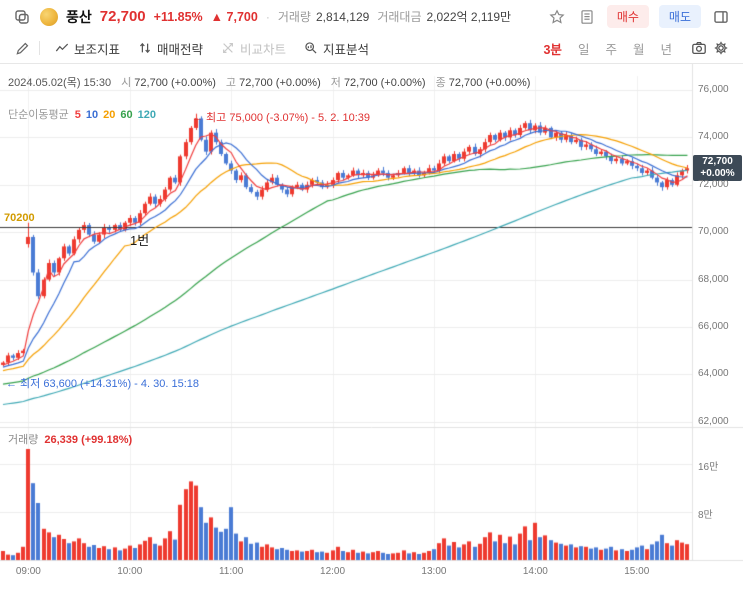 This screenshot has width=743, height=589. I want to click on indicator-button: 보조지표, so click(87, 48).